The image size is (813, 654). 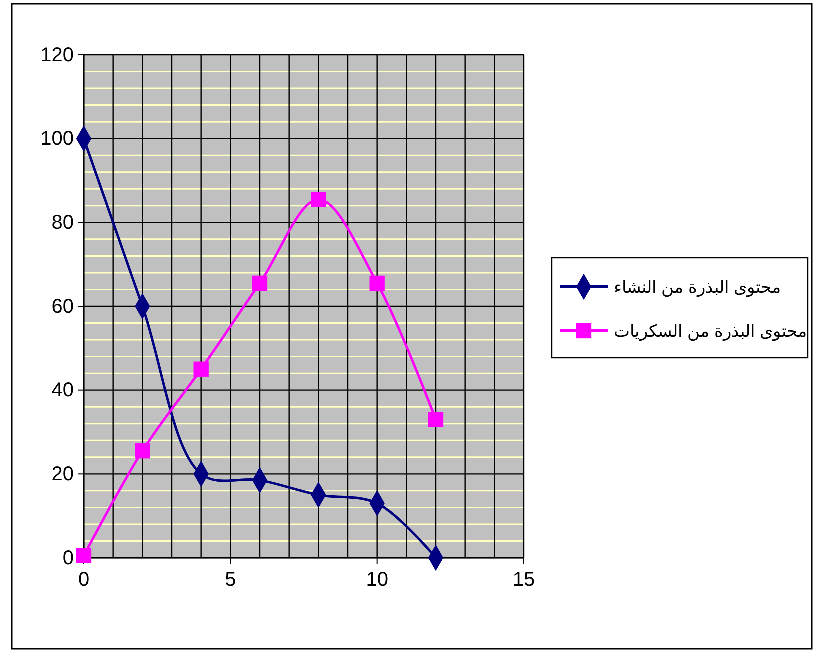 What do you see at coordinates (63, 223) in the screenshot?
I see `y-tick-label: 80` at bounding box center [63, 223].